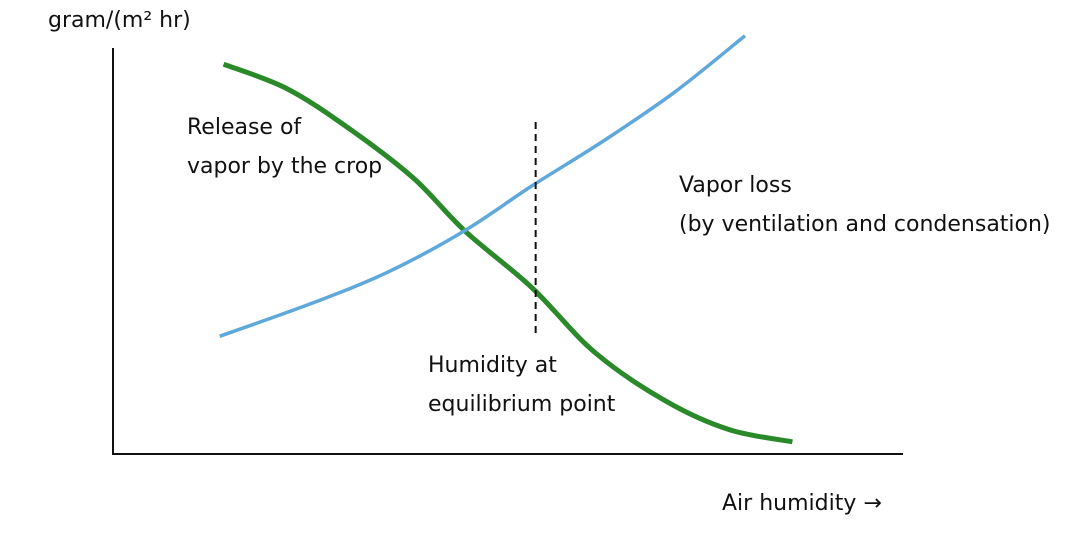 This screenshot has width=1092, height=540. What do you see at coordinates (521, 385) in the screenshot?
I see `annotation-equilibrium: Humidity at equilibrium point` at bounding box center [521, 385].